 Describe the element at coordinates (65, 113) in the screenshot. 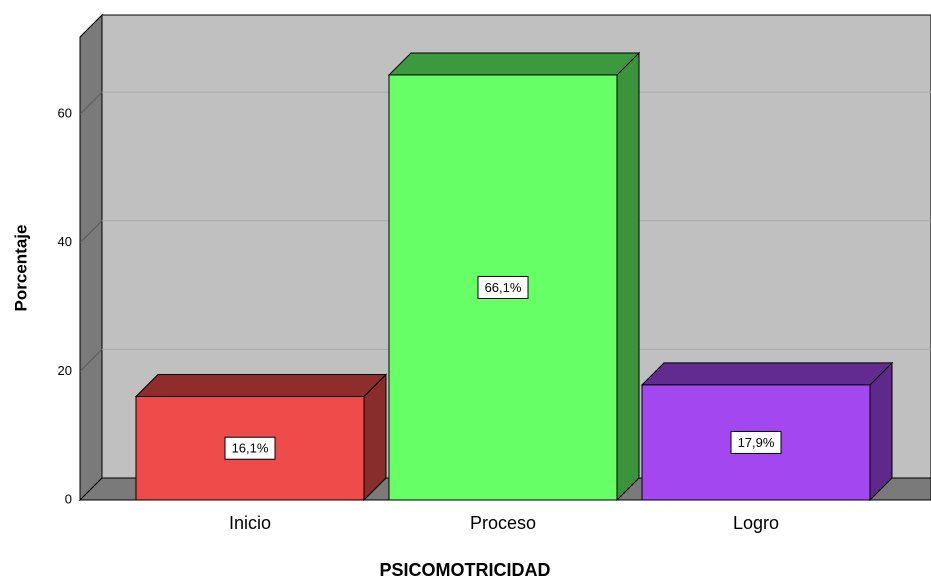

I see `y-tick-label: 60` at that location.